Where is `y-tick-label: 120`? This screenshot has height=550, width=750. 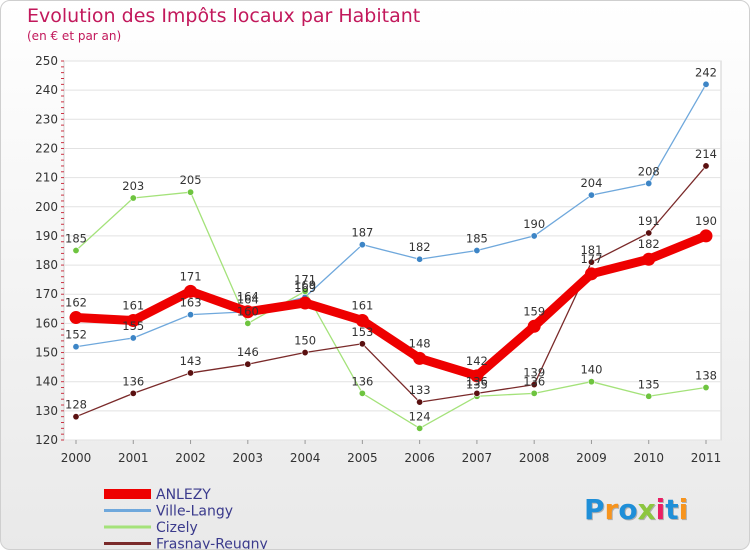
y-tick-label: 120 is located at coordinates (46, 440).